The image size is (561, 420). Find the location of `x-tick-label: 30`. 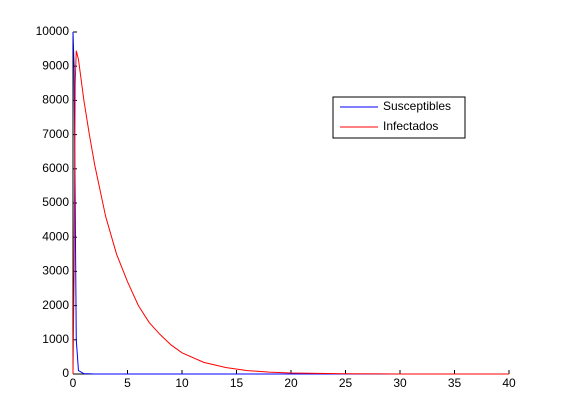

x-tick-label: 30 is located at coordinates (400, 383).